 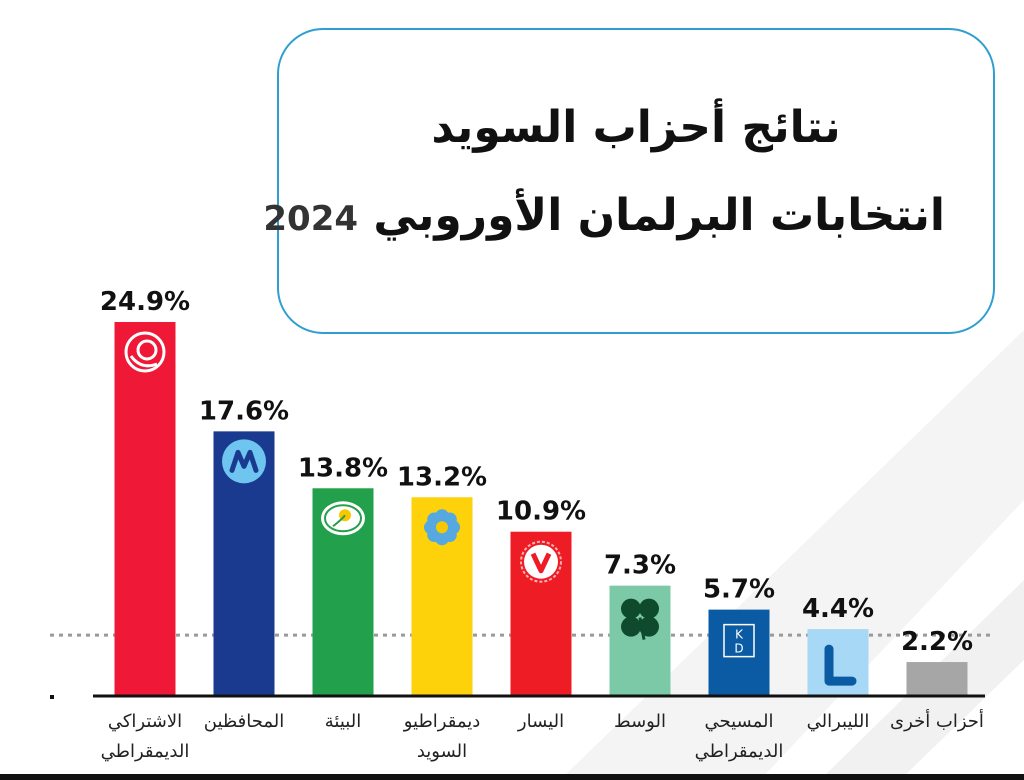 I want to click on moderates-m-logo-icon, so click(x=244, y=461).